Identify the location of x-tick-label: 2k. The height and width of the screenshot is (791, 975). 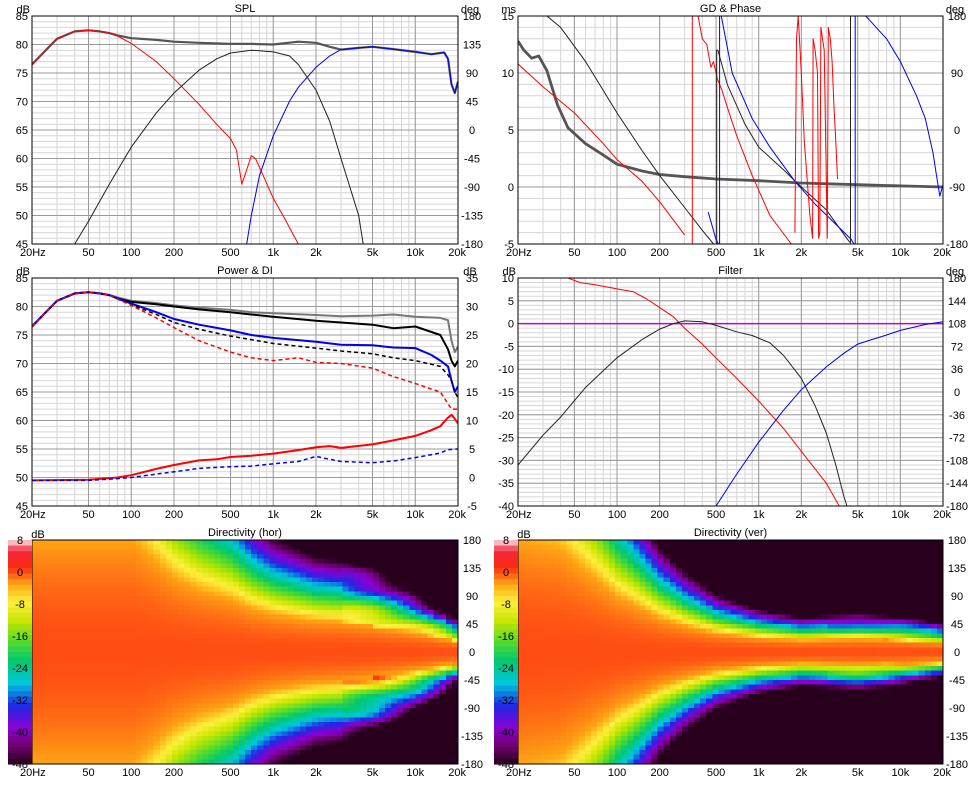
(316, 773).